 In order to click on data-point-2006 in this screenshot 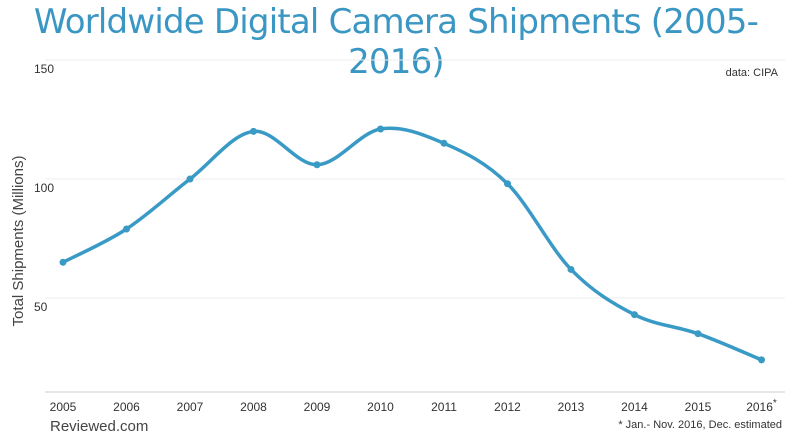, I will do `click(126, 229)`.